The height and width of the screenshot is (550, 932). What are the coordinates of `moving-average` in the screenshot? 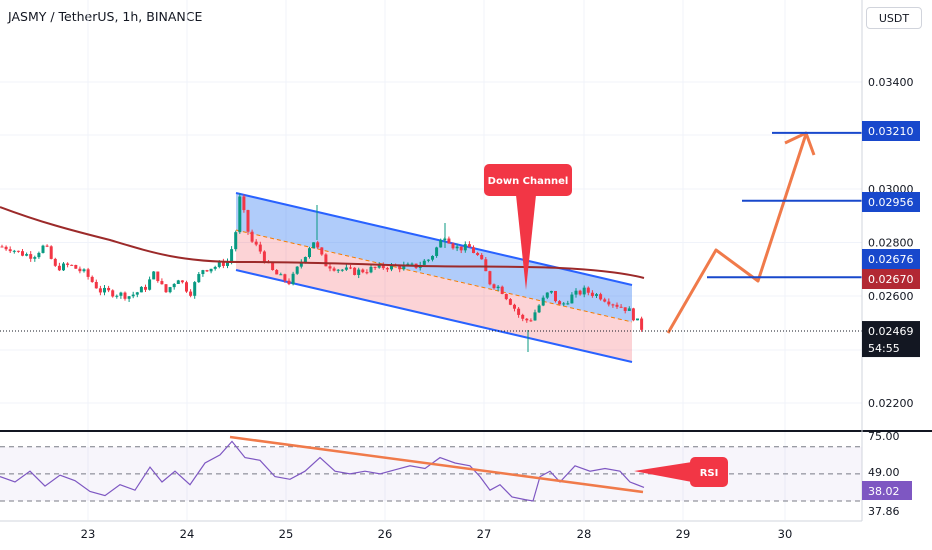 It's located at (322, 242).